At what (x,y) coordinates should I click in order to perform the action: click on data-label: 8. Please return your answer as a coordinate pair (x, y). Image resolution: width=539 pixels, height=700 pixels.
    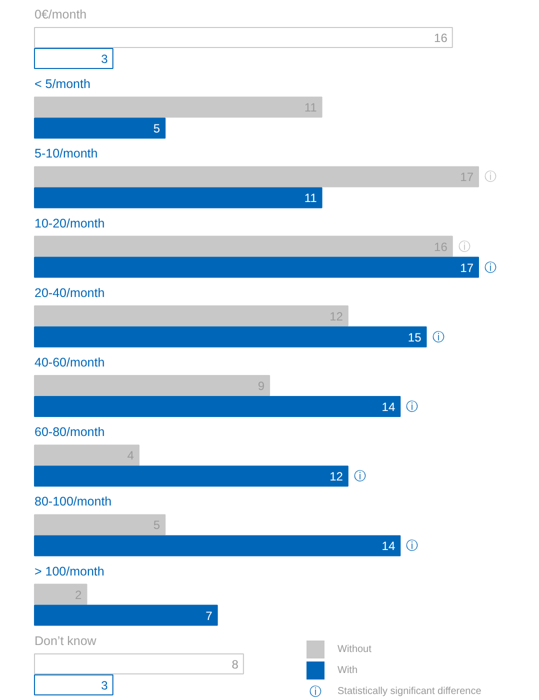
    Looking at the image, I should click on (235, 664).